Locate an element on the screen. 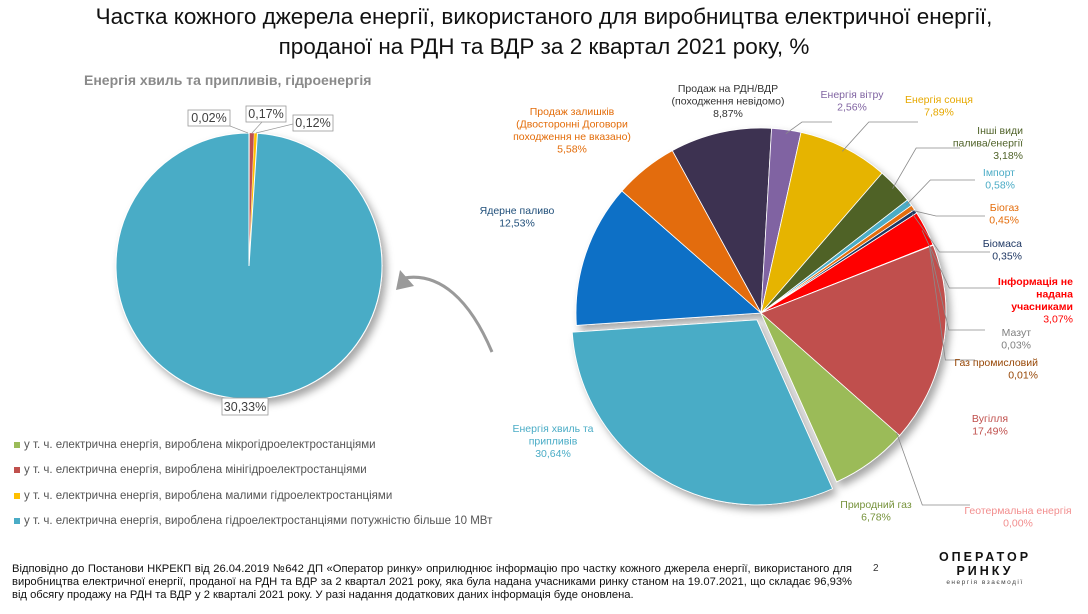 The image size is (1088, 614). pie-slice-hydro-large is located at coordinates (249, 266).